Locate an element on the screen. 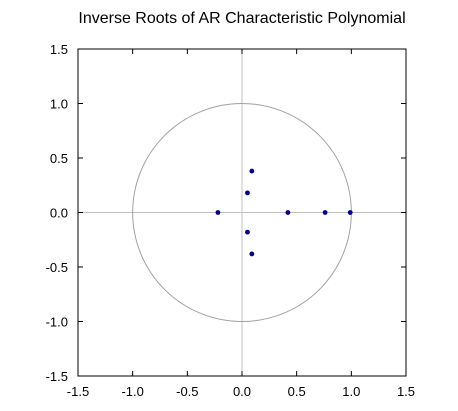 The height and width of the screenshot is (411, 458). x-tick-label: 1.0 is located at coordinates (351, 391).